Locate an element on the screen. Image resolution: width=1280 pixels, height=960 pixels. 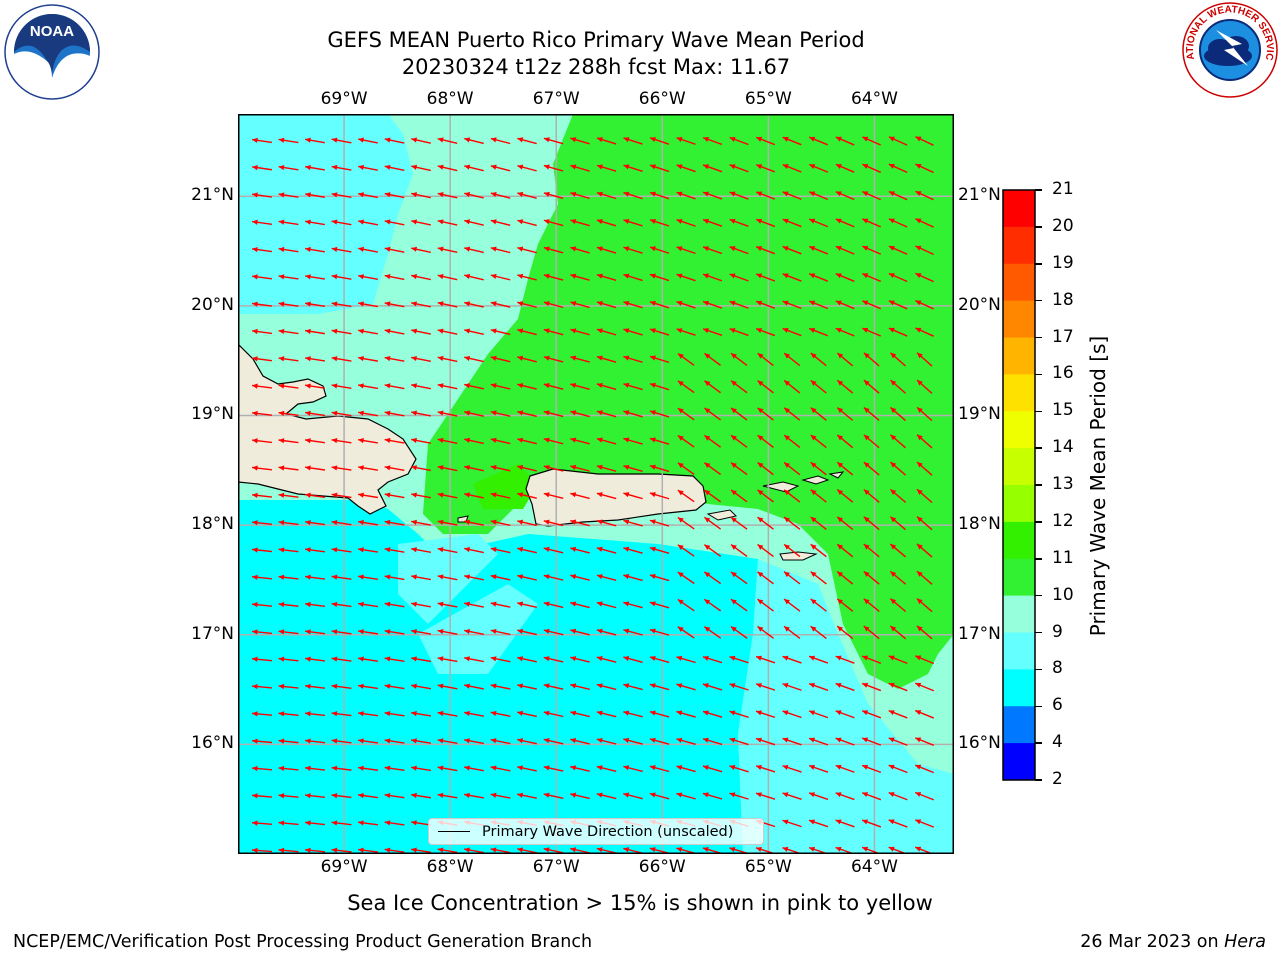
virgin-islands is located at coordinates (803, 482).